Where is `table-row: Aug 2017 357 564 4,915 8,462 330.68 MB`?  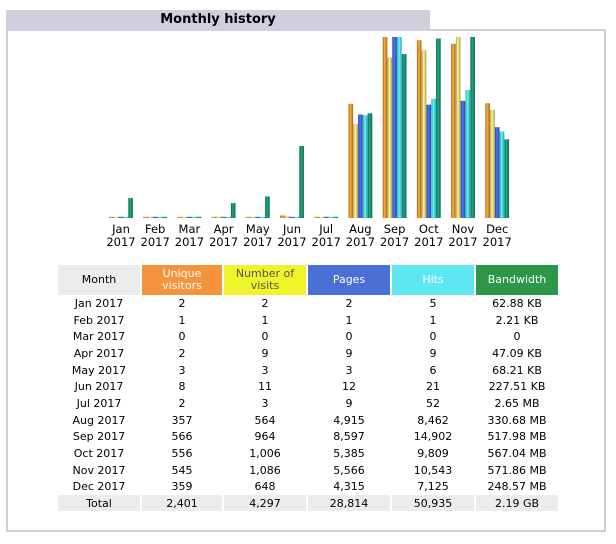 table-row: Aug 2017 357 564 4,915 8,462 330.68 MB is located at coordinates (308, 420).